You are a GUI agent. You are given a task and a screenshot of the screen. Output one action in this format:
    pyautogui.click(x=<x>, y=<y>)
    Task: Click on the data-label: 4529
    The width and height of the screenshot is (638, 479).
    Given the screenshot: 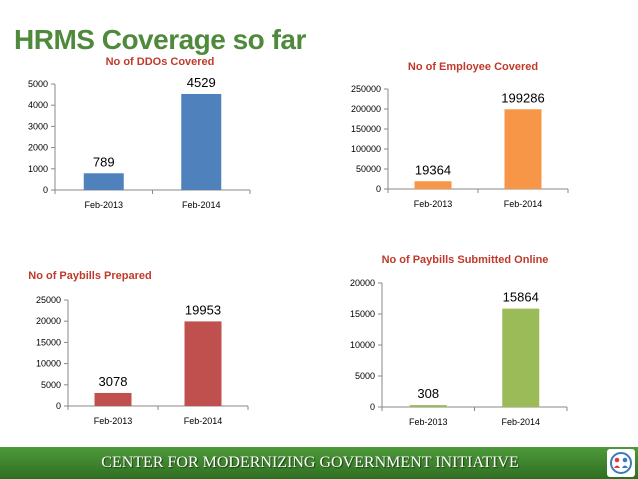 What is the action you would take?
    pyautogui.click(x=201, y=82)
    